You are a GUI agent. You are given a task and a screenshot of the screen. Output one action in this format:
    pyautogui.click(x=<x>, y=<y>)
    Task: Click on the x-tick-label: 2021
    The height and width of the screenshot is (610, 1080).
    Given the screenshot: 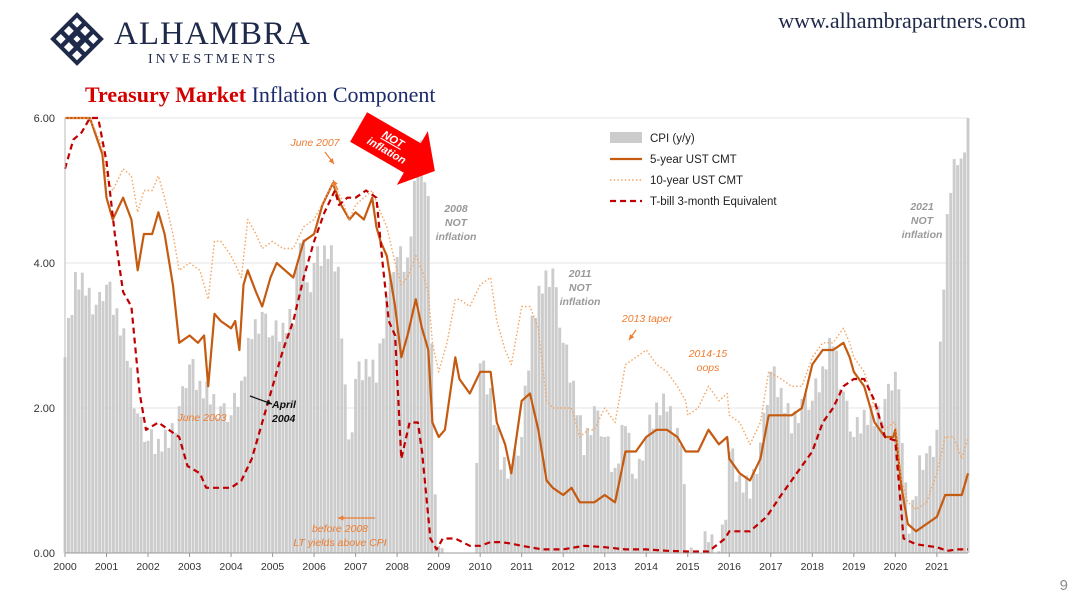 What is the action you would take?
    pyautogui.click(x=937, y=567)
    